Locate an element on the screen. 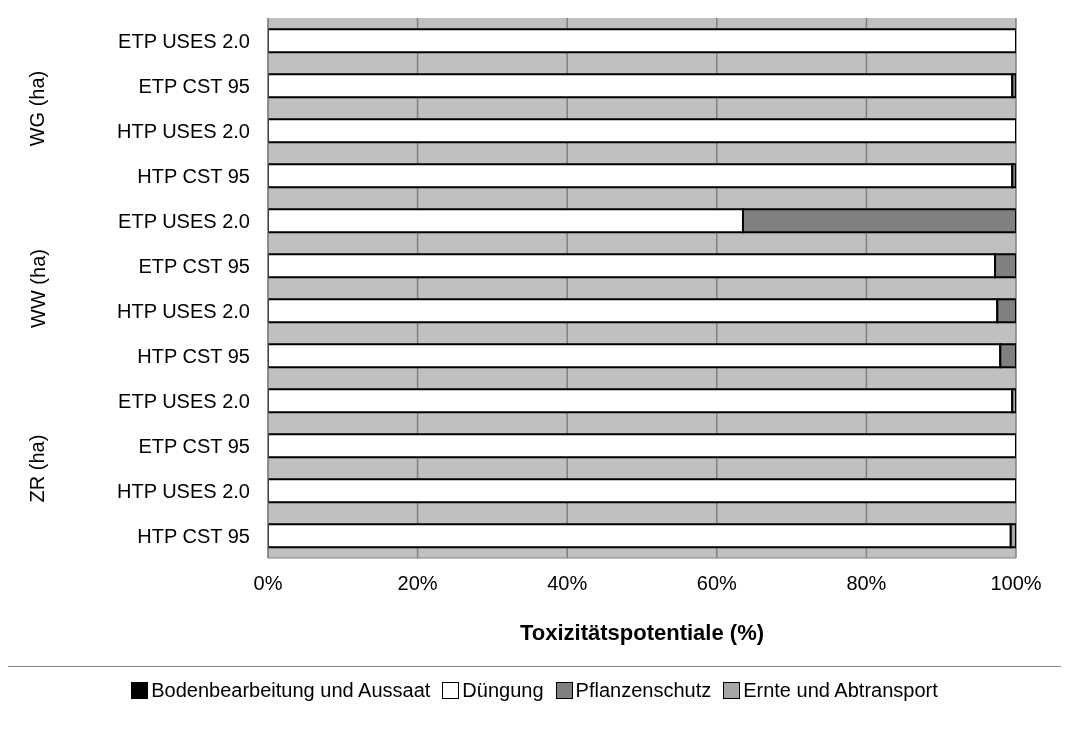 This screenshot has width=1069, height=738. text: WW (ha) is located at coordinates (38, 288).